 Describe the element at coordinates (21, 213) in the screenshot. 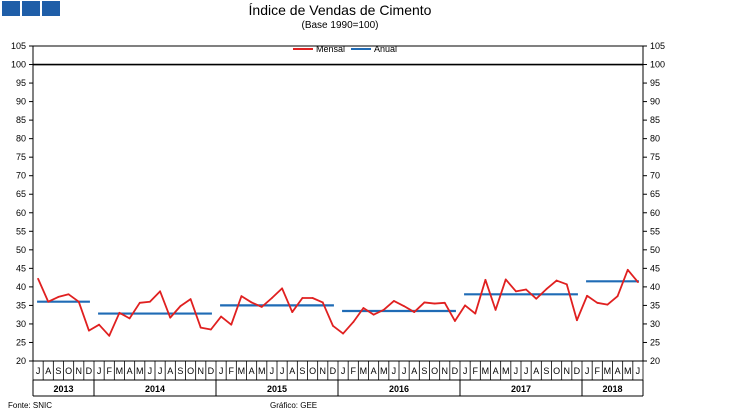

I see `y-tick-label-left: 60` at that location.